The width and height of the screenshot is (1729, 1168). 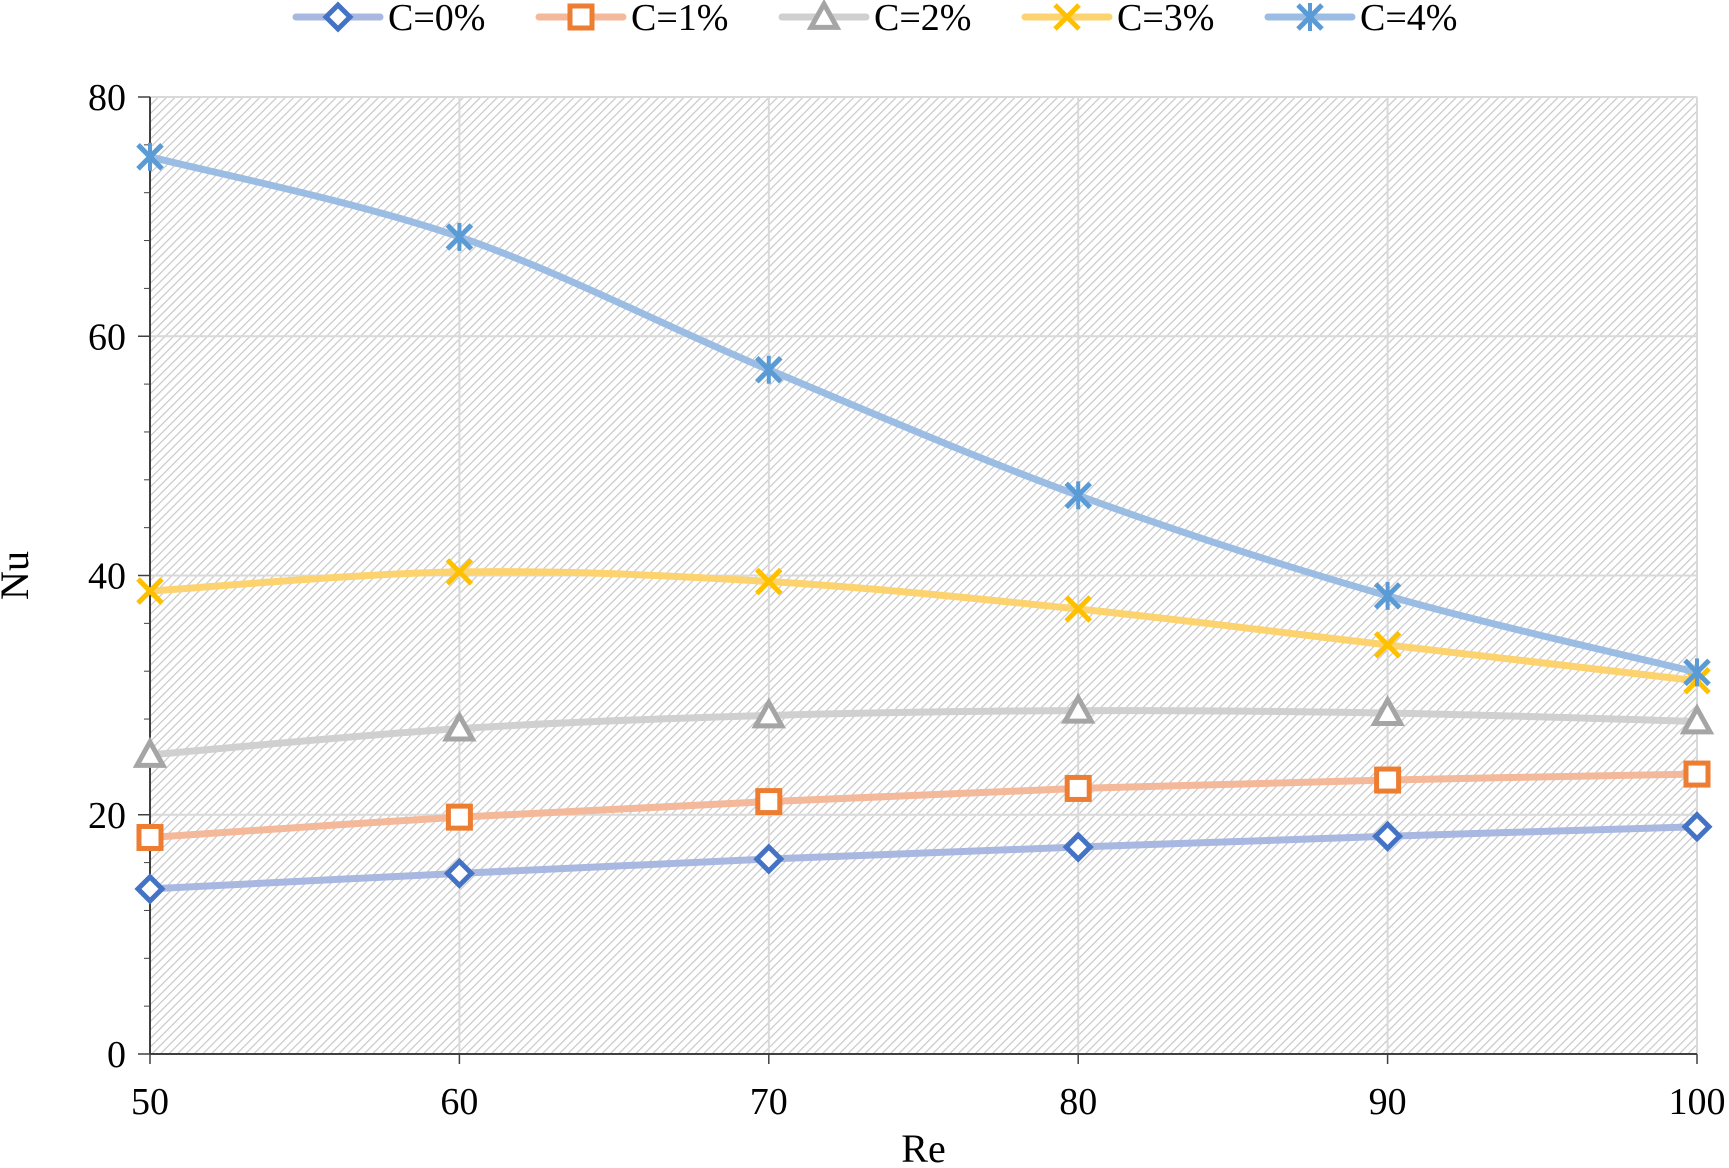 I want to click on series-C=1%, so click(x=923, y=805).